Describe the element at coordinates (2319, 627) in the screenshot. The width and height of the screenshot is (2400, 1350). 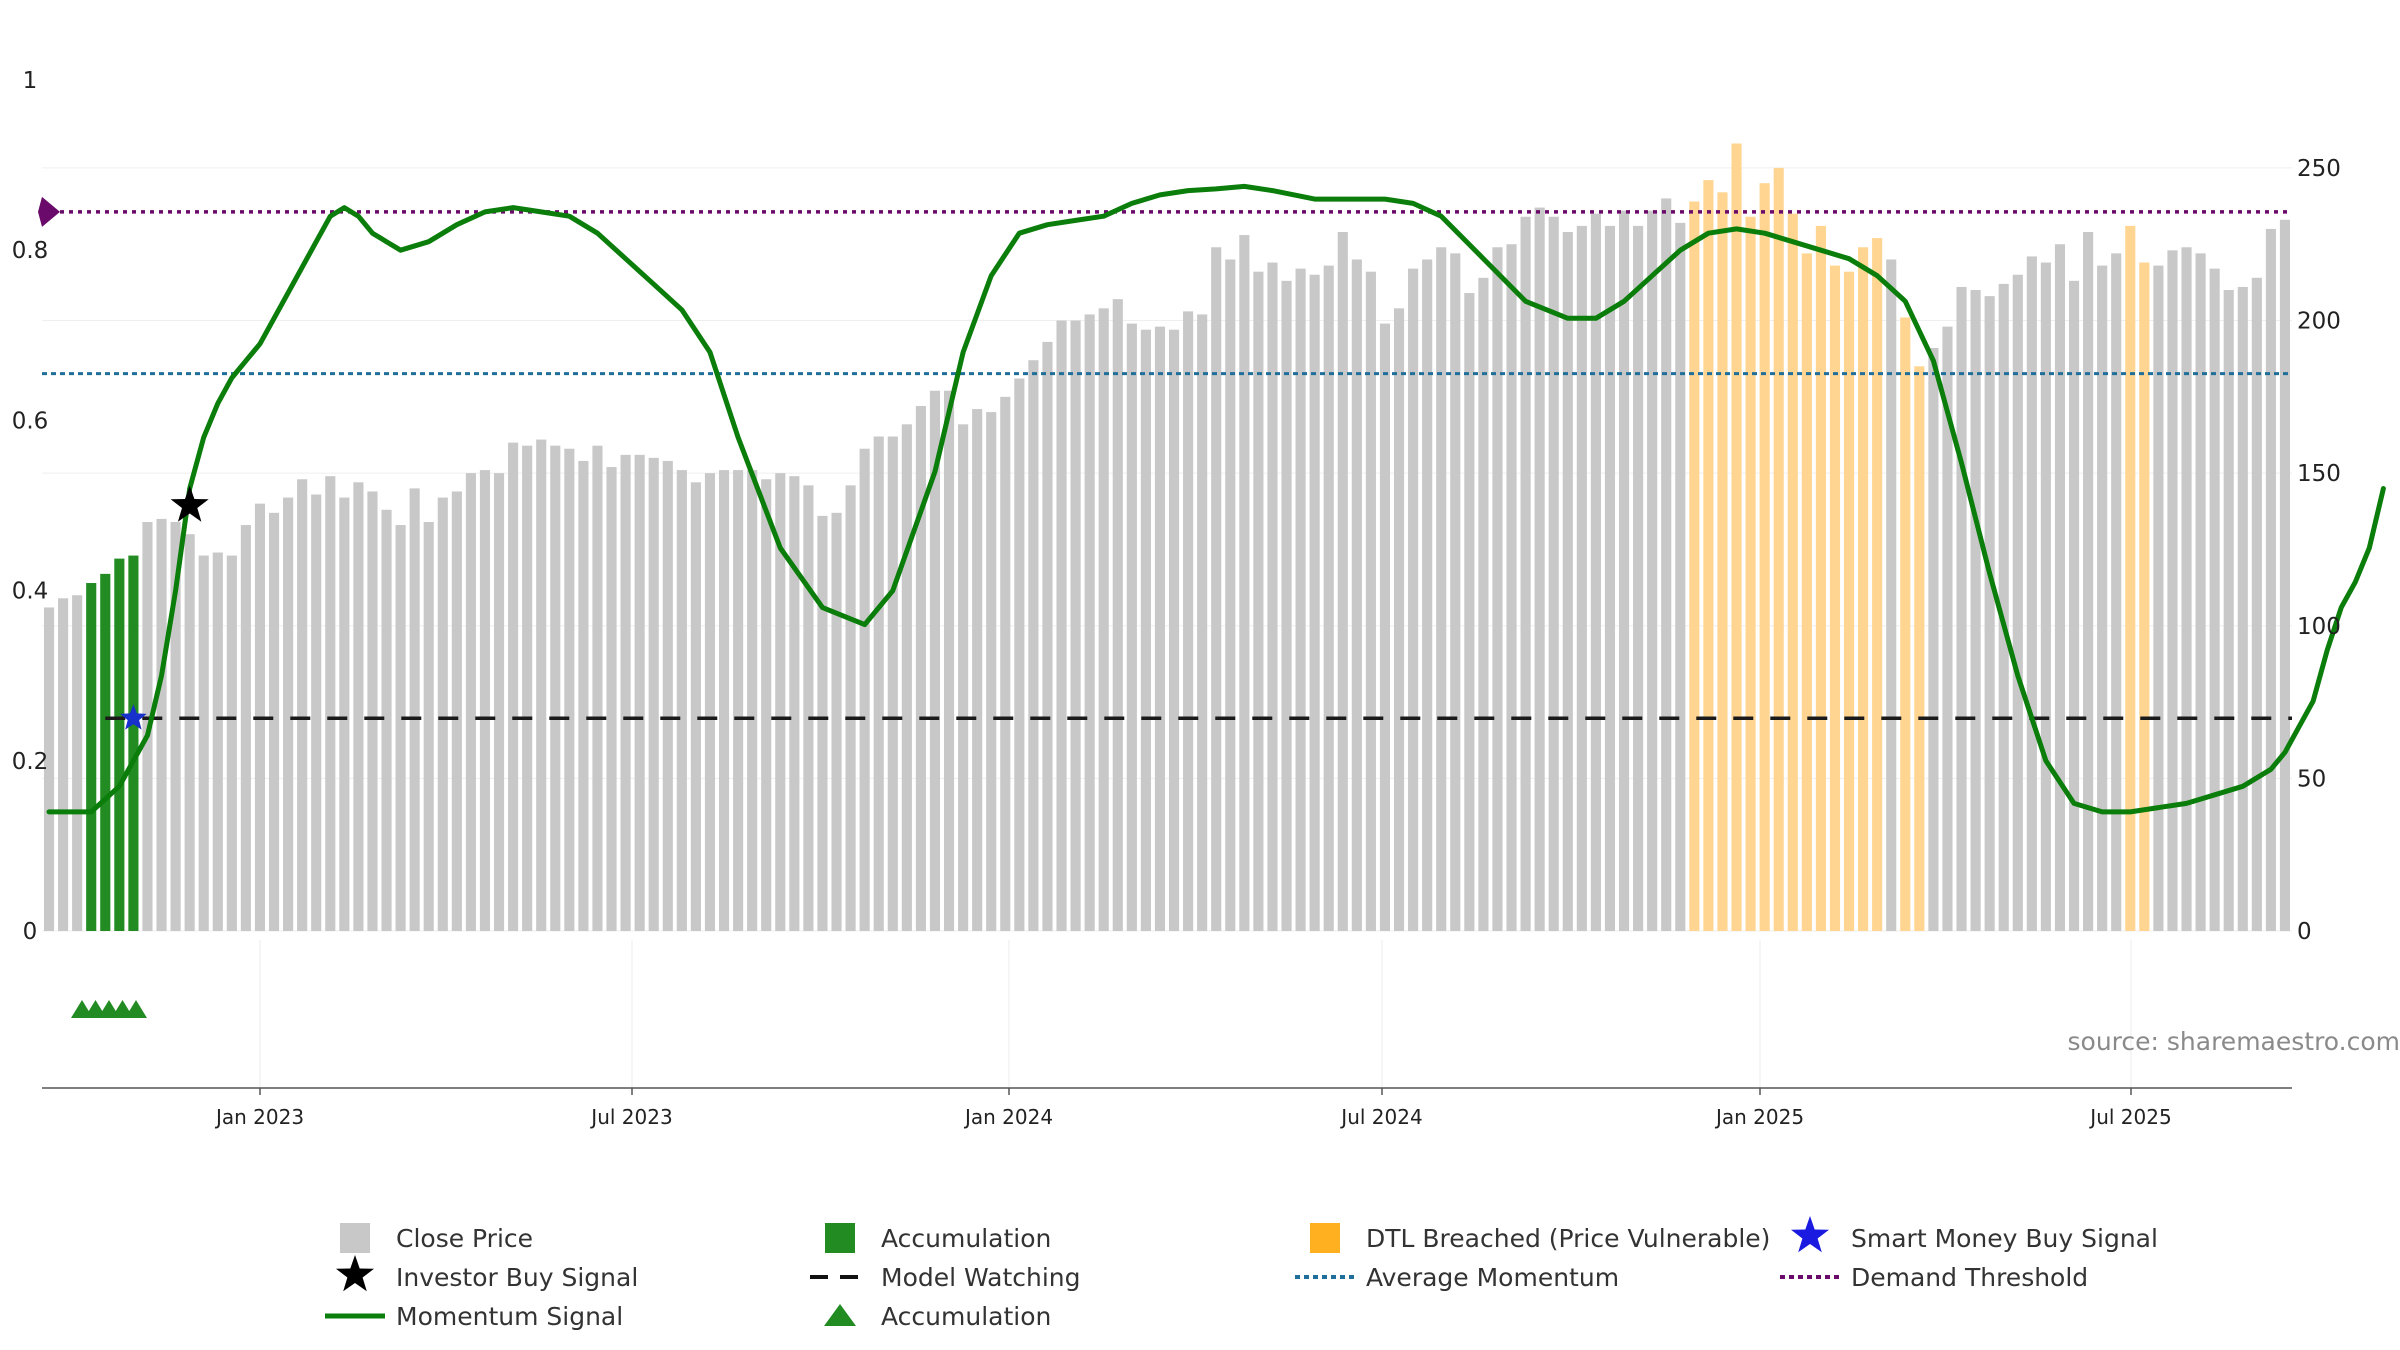
I see `right-axis-tick-label: 100` at that location.